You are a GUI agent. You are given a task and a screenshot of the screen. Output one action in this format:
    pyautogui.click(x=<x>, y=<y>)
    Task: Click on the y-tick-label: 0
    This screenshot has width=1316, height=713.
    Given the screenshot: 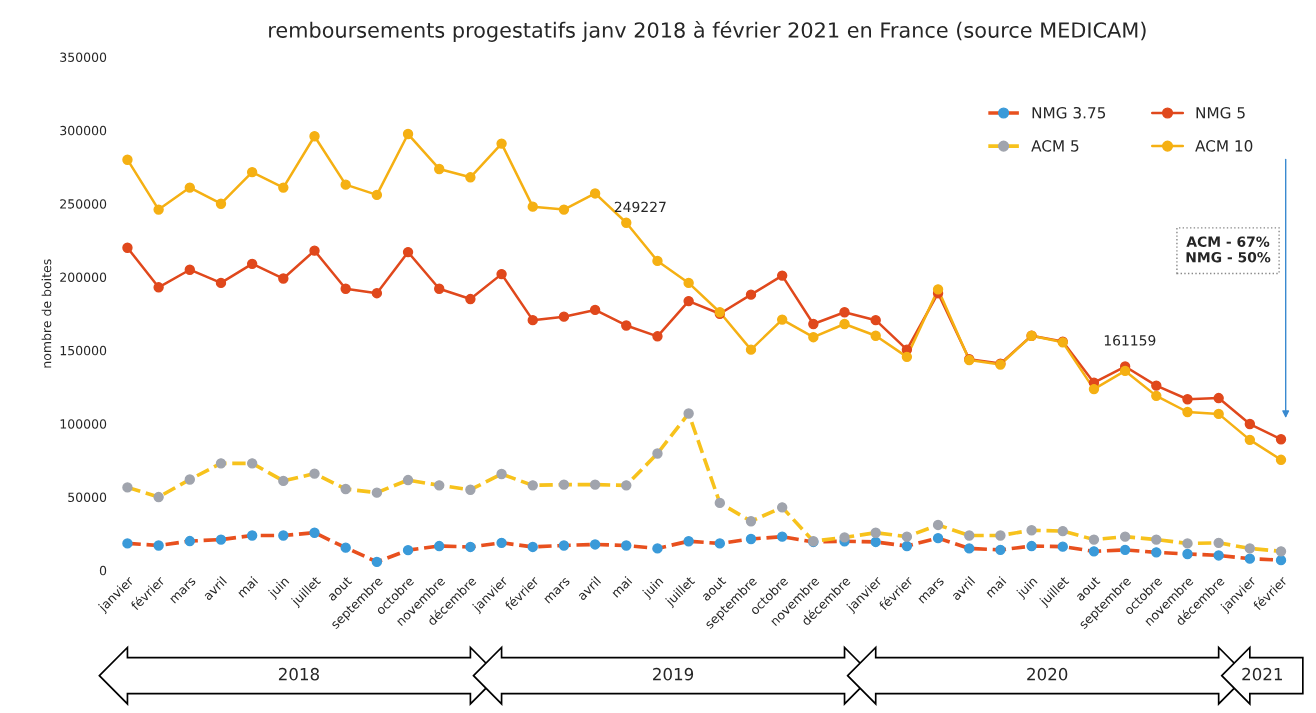 What is the action you would take?
    pyautogui.click(x=103, y=570)
    